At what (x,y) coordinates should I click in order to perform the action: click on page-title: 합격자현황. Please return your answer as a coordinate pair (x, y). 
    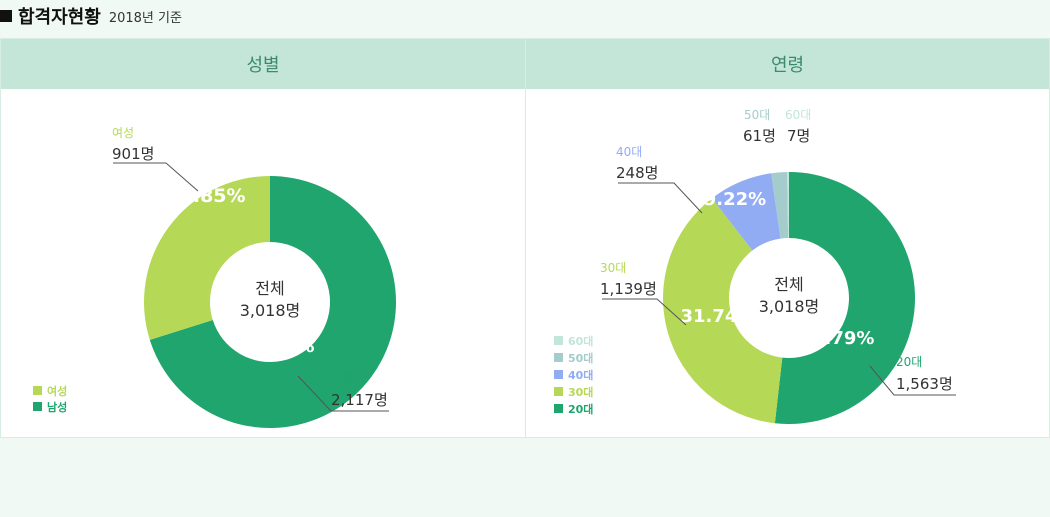
    Looking at the image, I should click on (59, 17).